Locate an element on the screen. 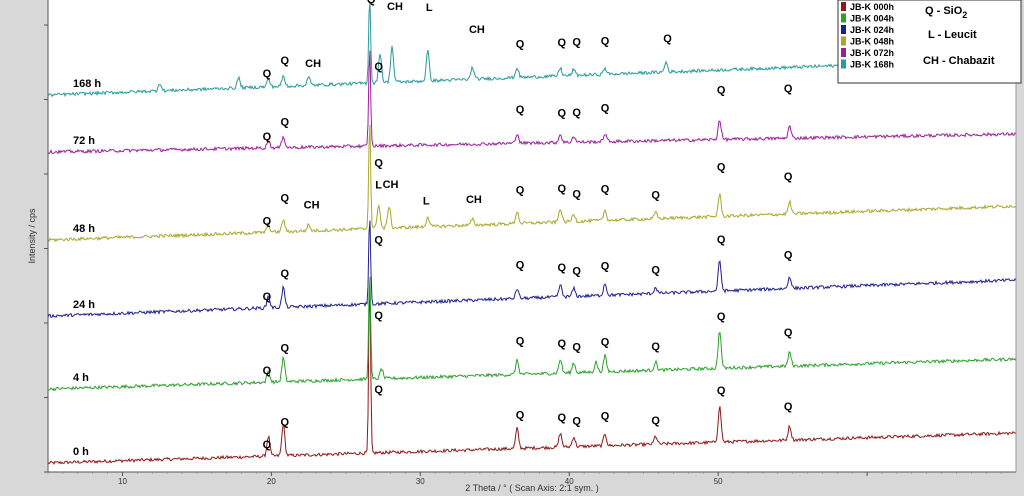  trace-3-annotation-6: Q is located at coordinates (576, 271).